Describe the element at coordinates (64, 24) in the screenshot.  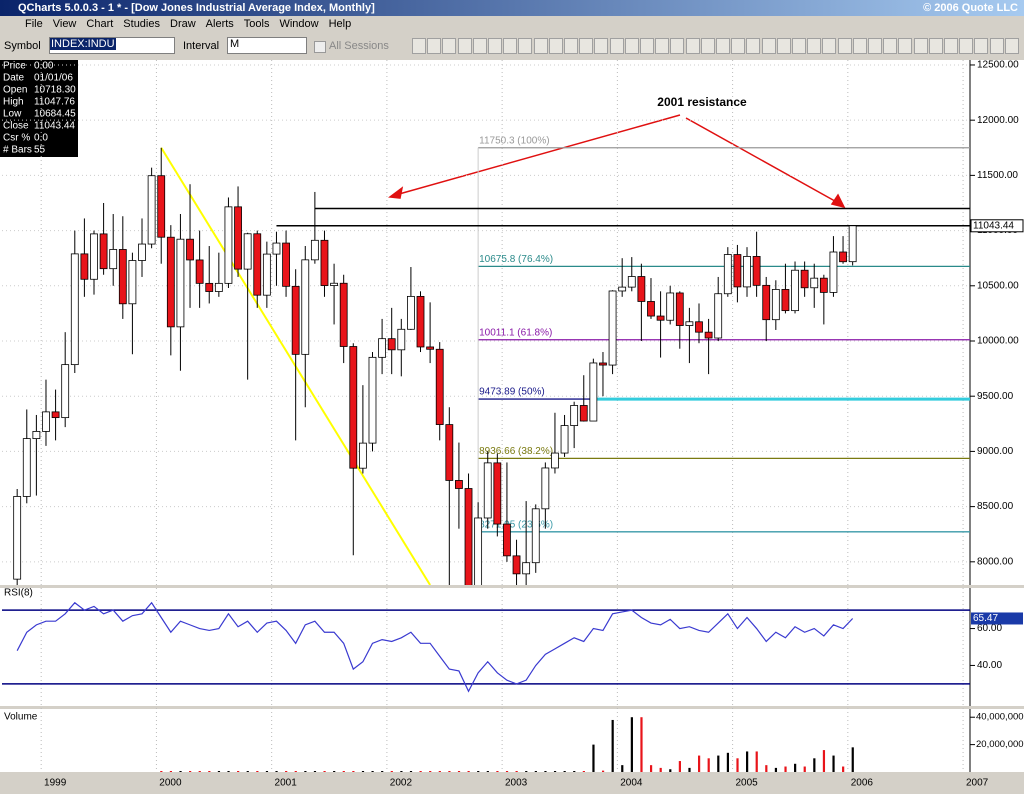
I see `menu-item: View` at that location.